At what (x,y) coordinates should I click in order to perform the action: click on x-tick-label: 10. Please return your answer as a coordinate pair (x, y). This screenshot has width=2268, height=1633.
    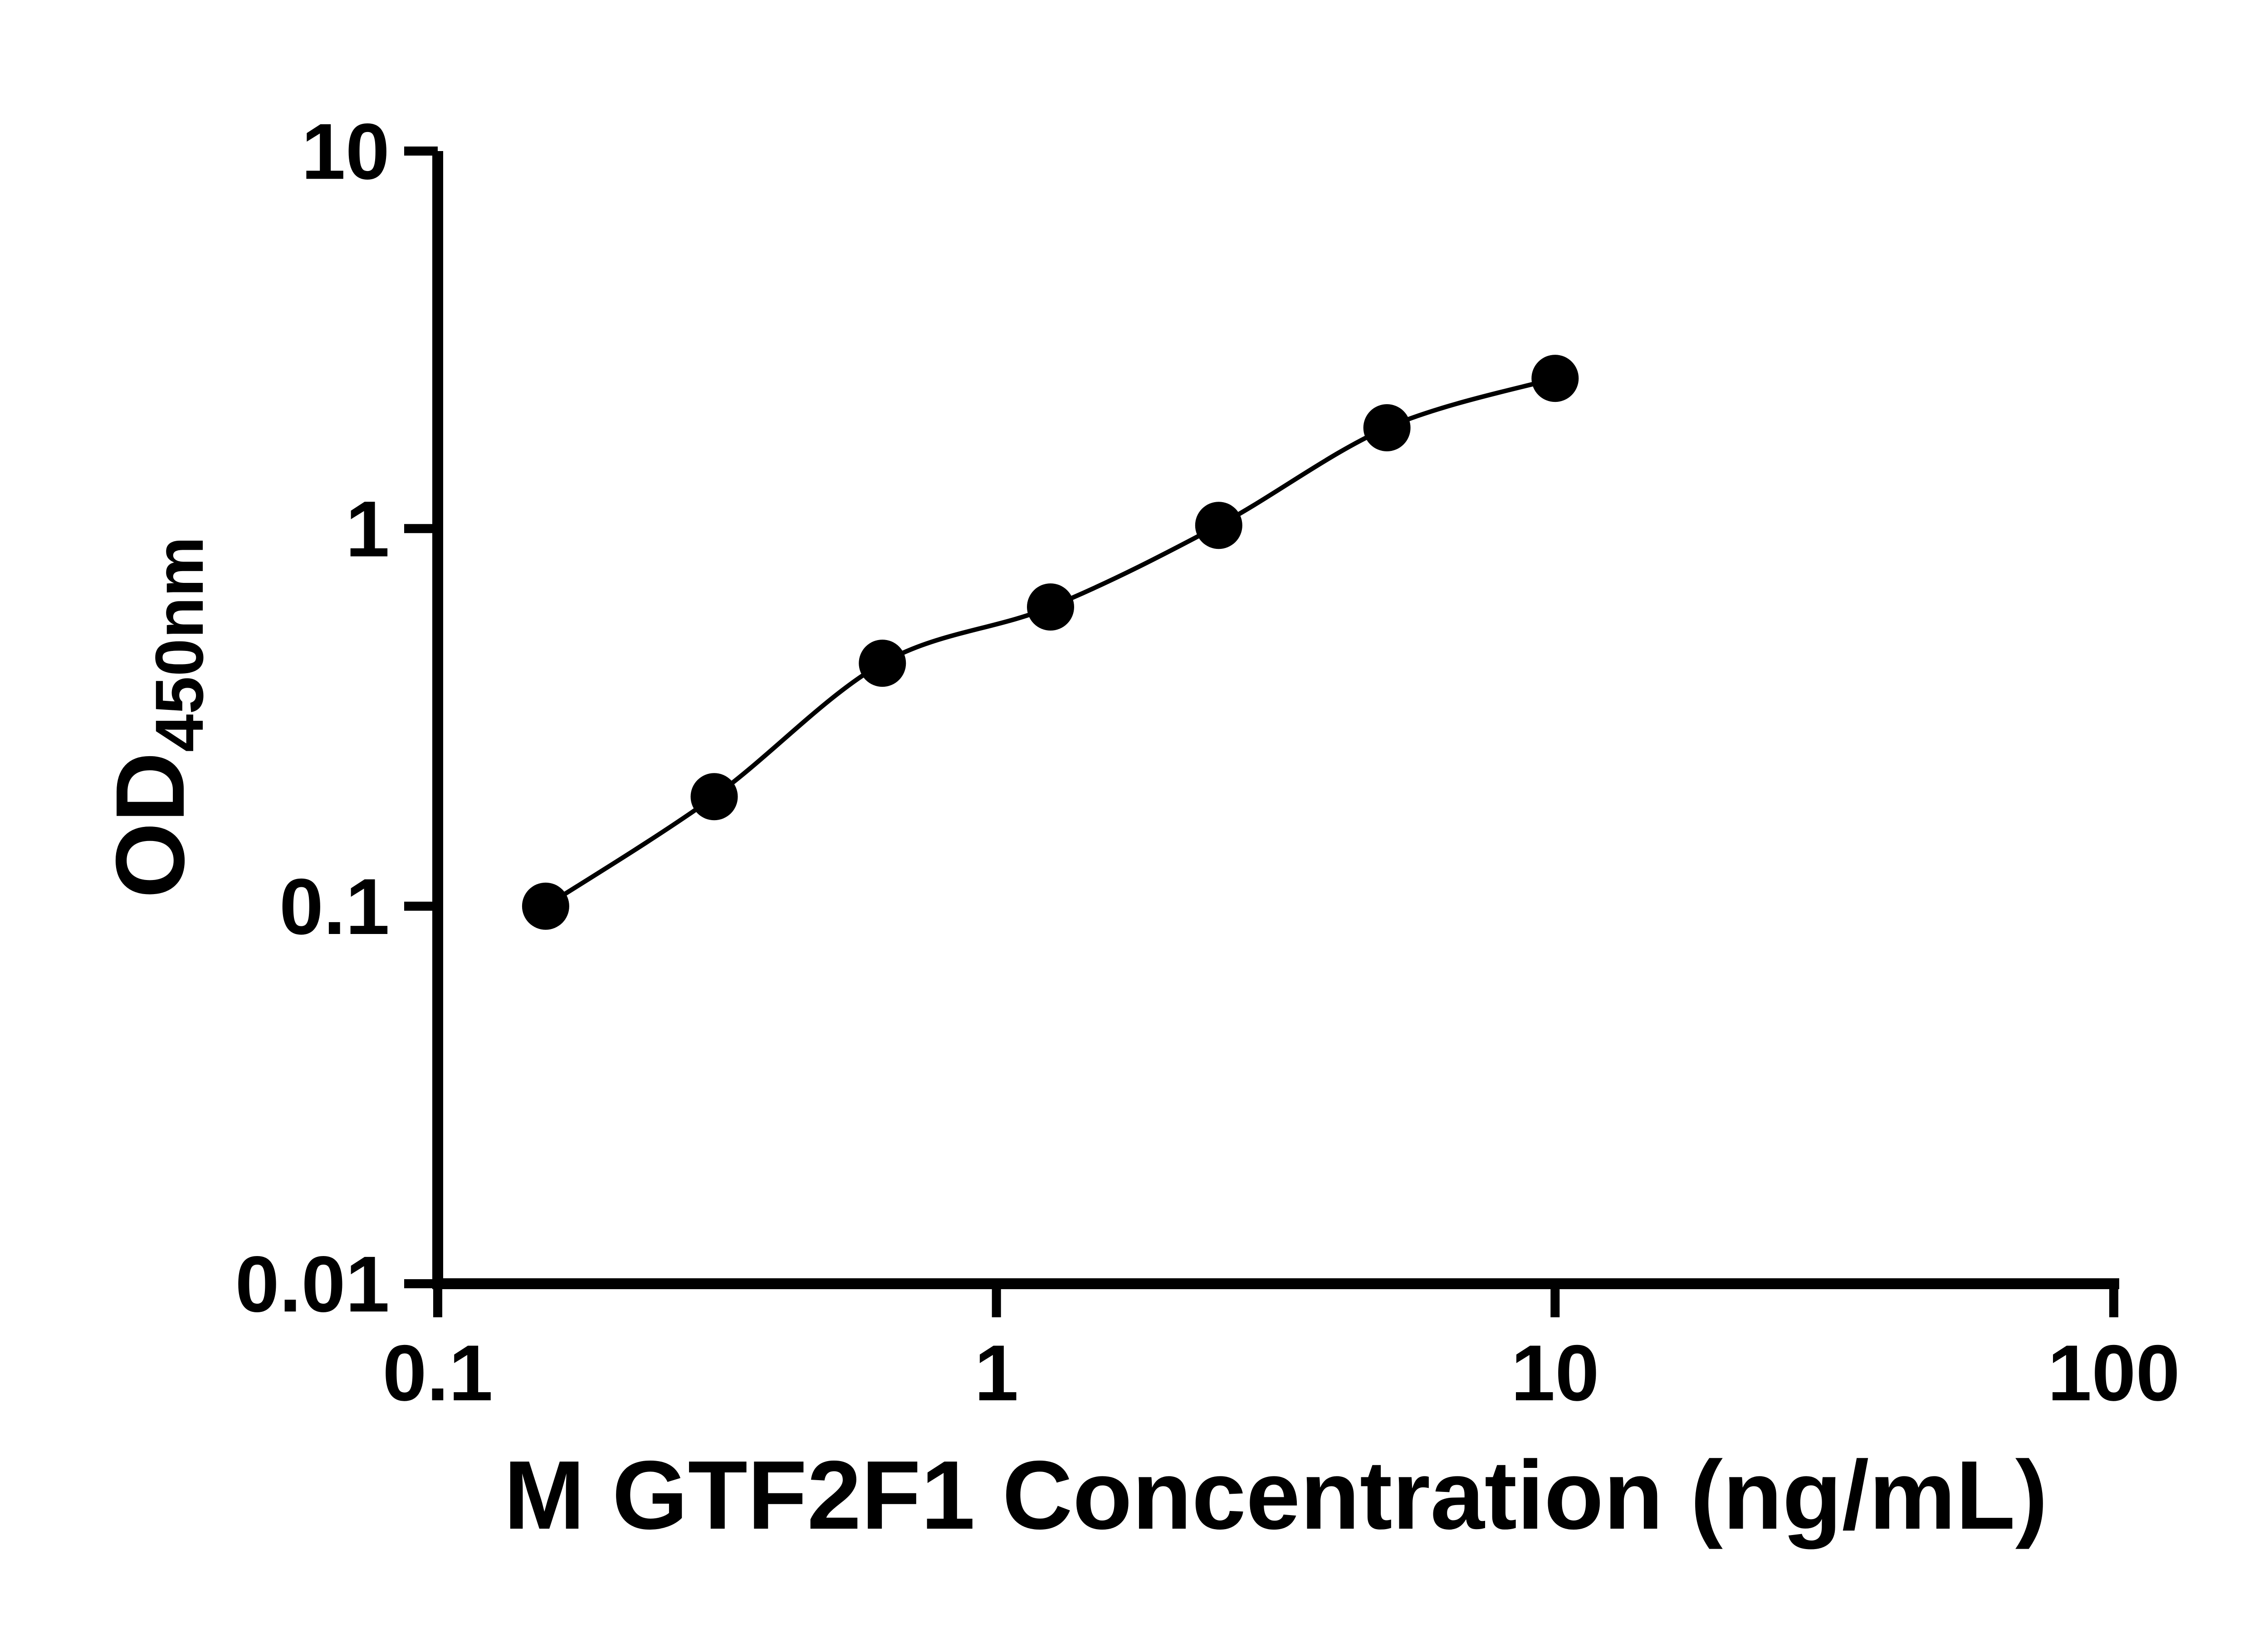
    Looking at the image, I should click on (1555, 1373).